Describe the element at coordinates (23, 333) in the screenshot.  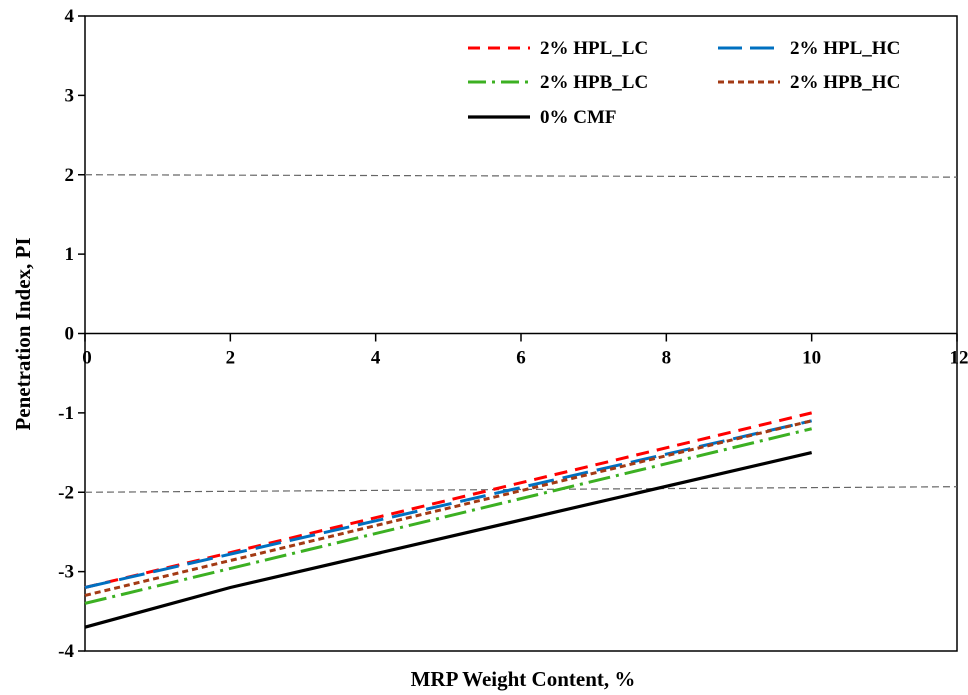
I see `y-axis-title: Penetration Index, PI` at that location.